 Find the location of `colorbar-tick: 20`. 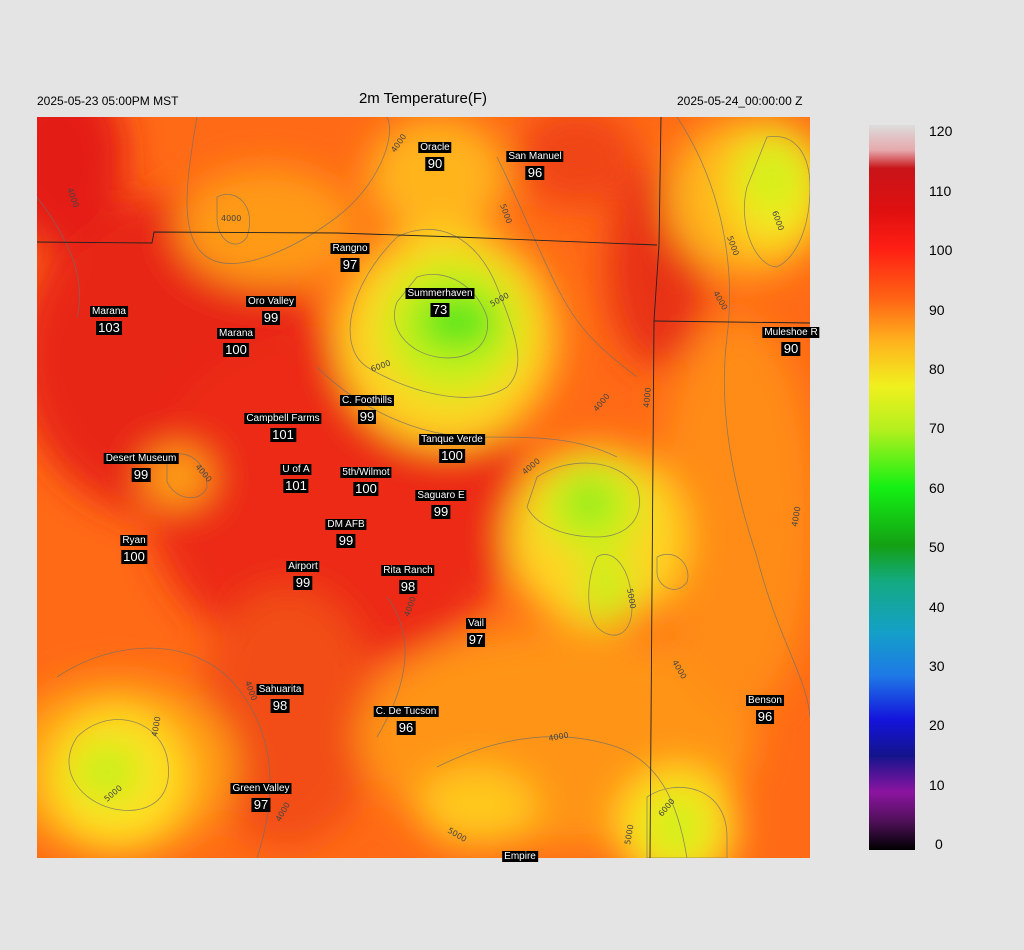

colorbar-tick: 20 is located at coordinates (937, 725).